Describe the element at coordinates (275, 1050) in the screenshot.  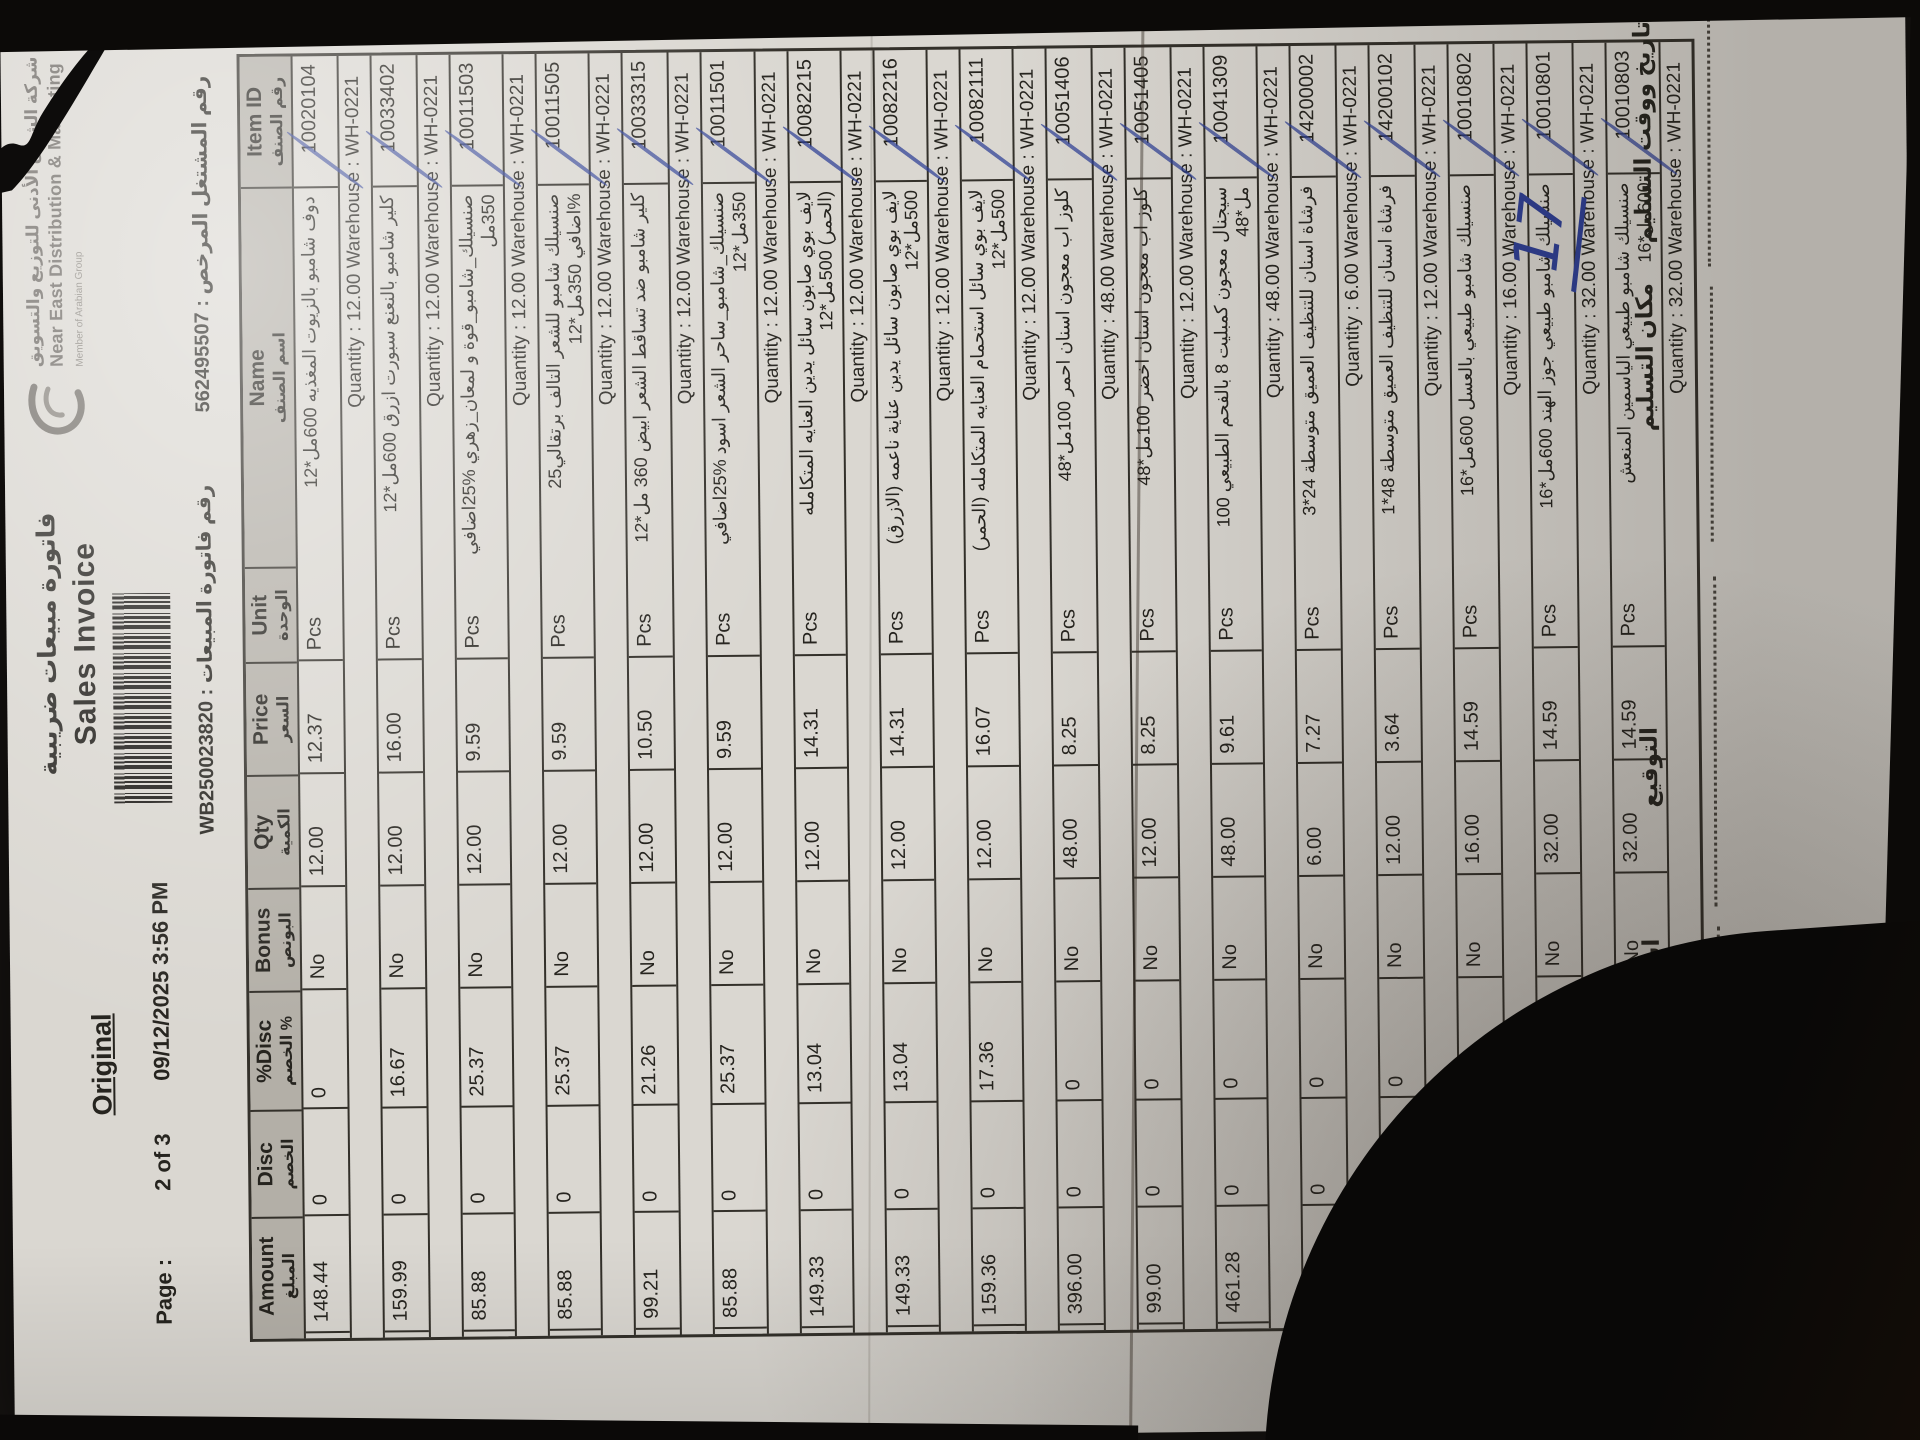
I see `col-disc-pct: Disc%% الخصم` at that location.